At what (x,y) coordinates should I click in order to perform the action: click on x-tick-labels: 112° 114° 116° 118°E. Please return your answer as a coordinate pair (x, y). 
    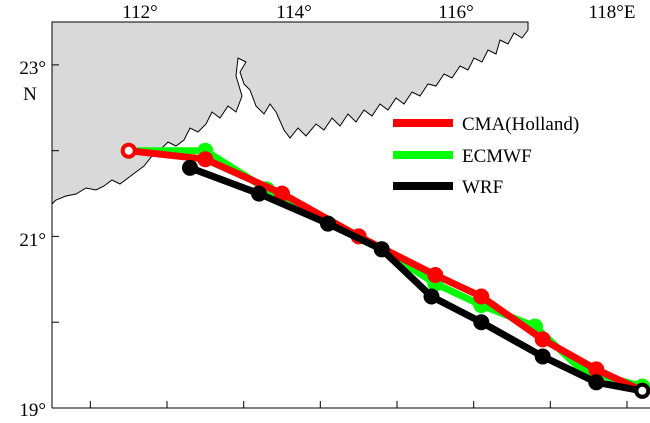
    Looking at the image, I should click on (378, 12).